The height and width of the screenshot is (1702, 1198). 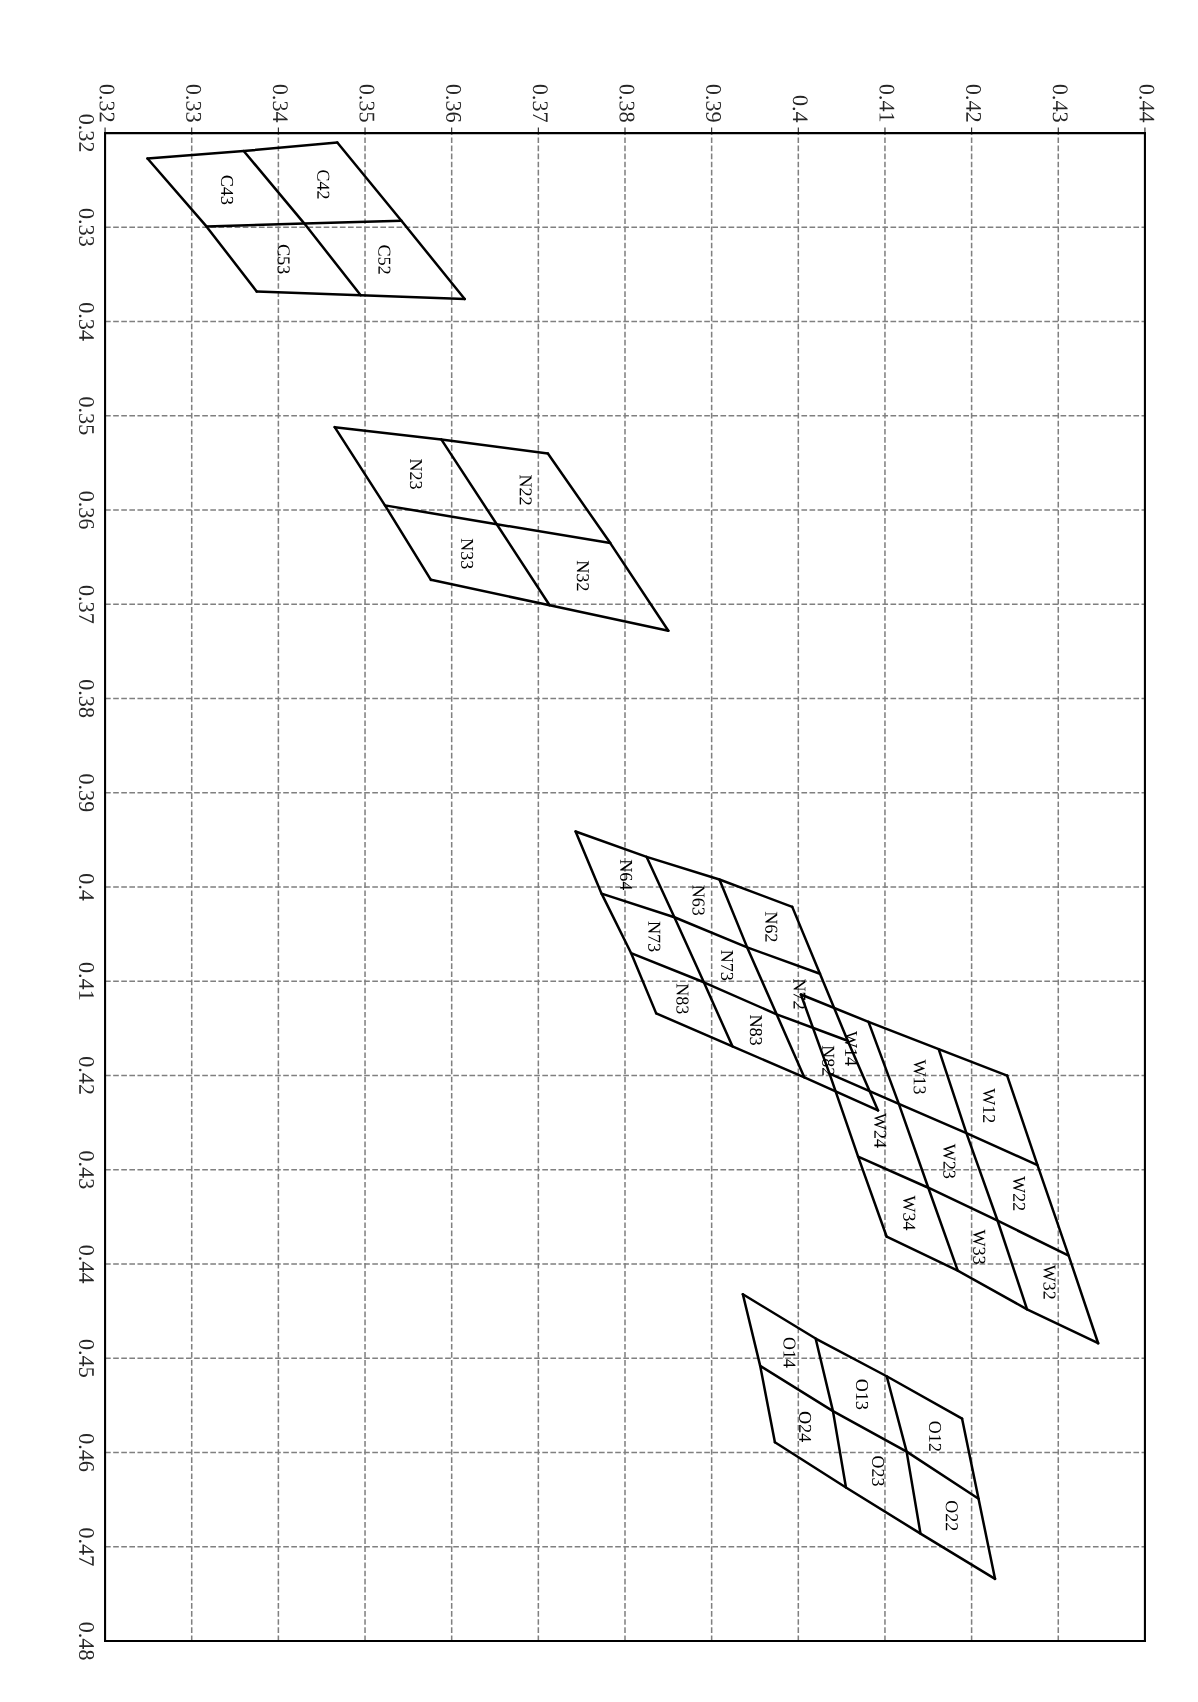 I want to click on annotation: O22, so click(x=951, y=1515).